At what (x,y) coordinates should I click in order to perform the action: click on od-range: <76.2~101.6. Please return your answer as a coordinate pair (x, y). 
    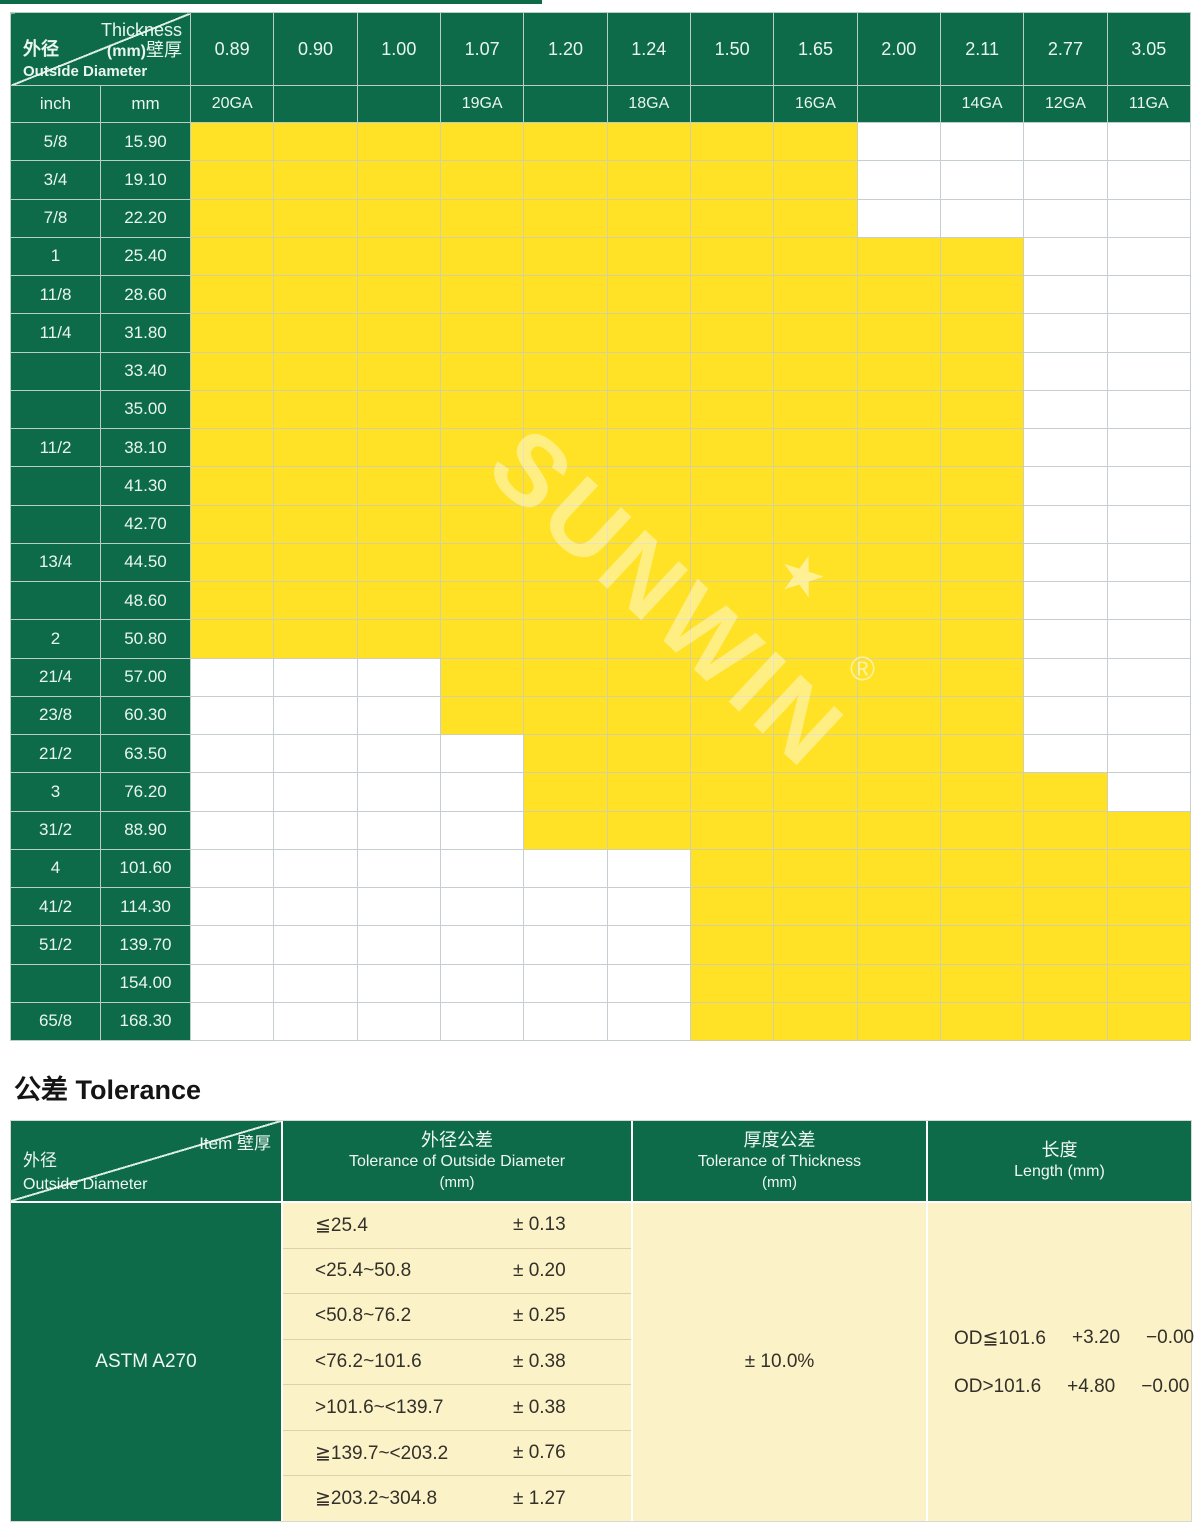
    Looking at the image, I should click on (368, 1362).